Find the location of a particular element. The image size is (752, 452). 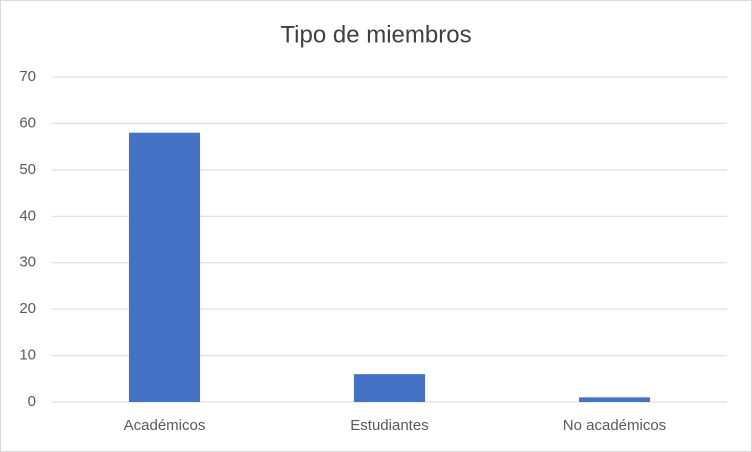

y-tick-label: 10 is located at coordinates (27, 355).